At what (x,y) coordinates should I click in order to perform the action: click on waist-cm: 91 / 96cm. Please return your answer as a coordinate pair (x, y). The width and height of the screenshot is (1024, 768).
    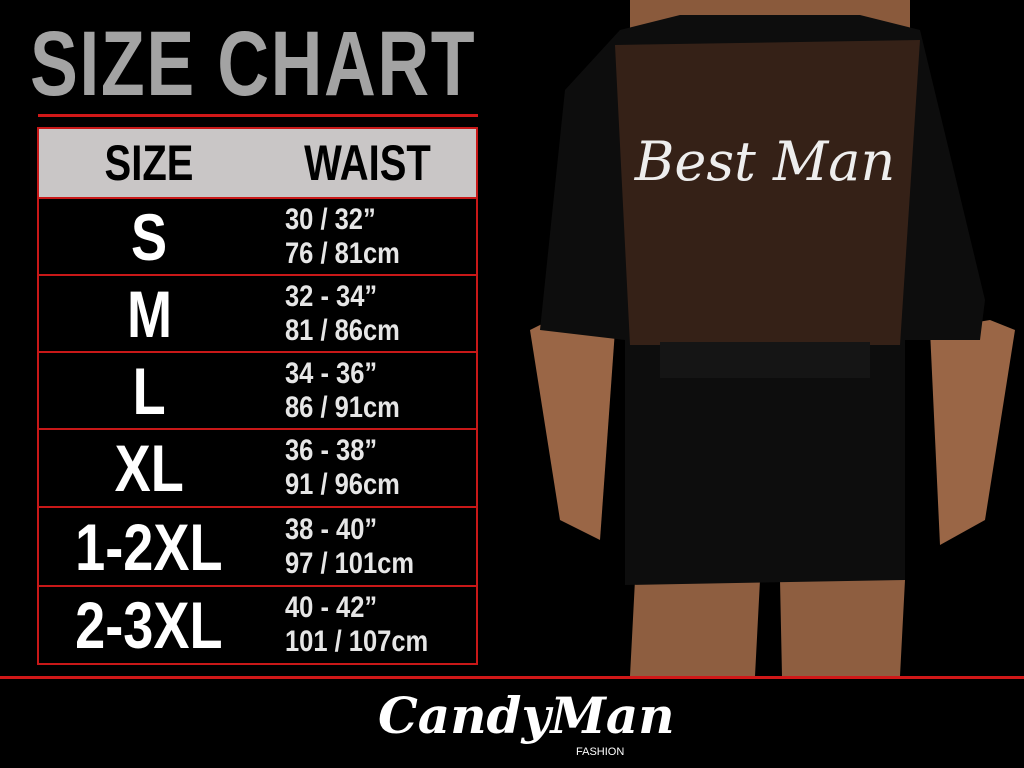
    Looking at the image, I should click on (342, 484).